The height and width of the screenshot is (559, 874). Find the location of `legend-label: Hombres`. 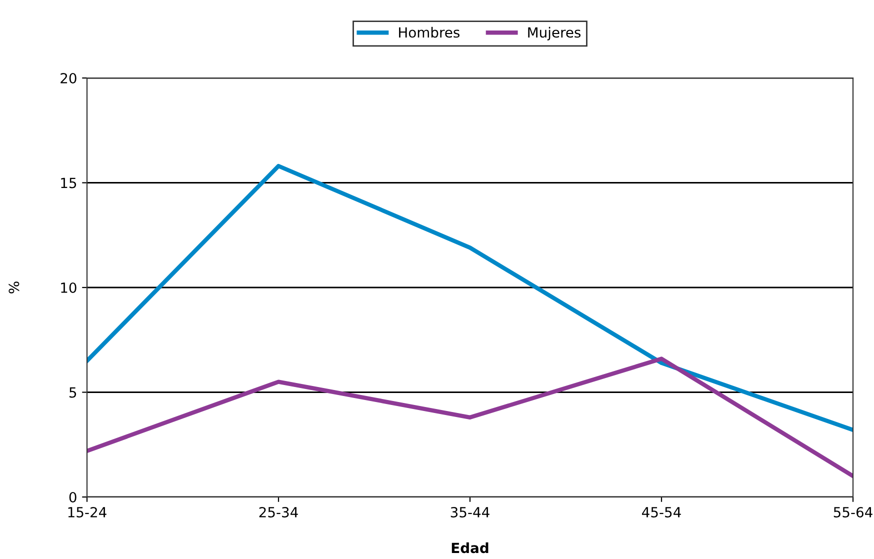

legend-label: Hombres is located at coordinates (429, 32).